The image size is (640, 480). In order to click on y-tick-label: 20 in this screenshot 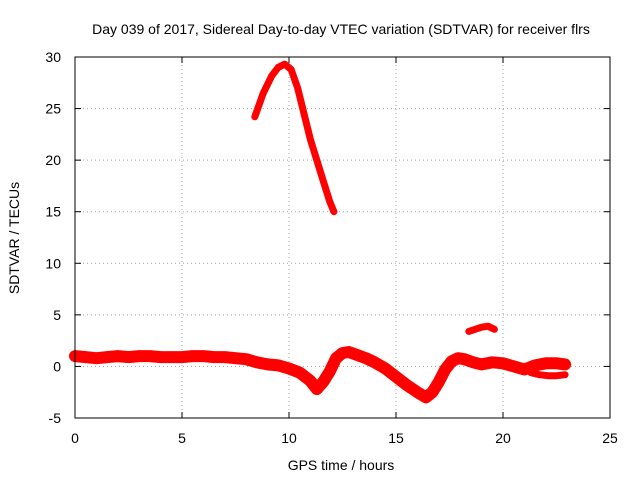, I will do `click(53, 160)`.